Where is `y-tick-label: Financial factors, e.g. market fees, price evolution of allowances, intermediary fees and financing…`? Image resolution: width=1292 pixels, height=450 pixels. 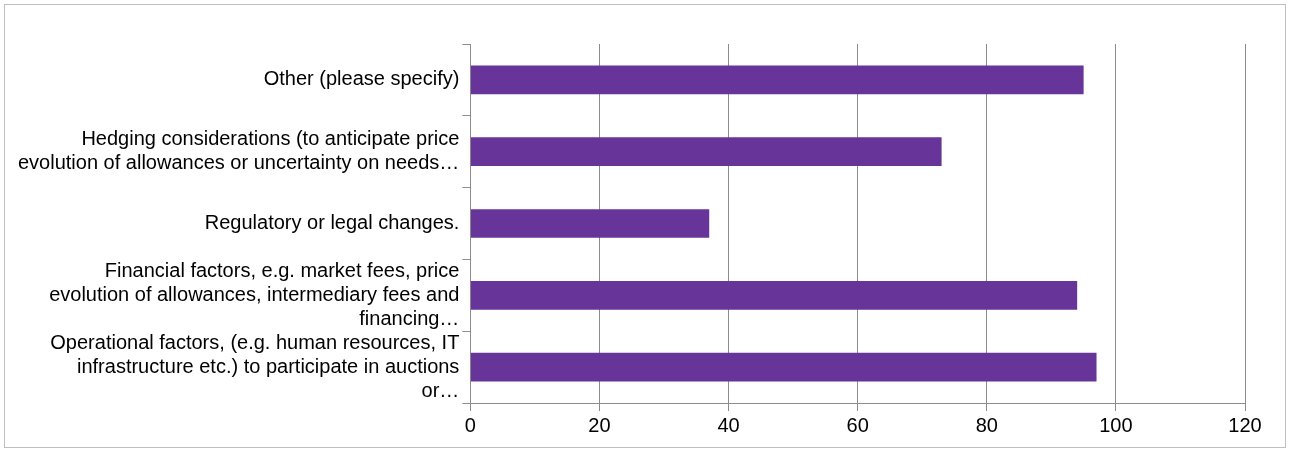 y-tick-label: Financial factors, e.g. market fees, price evolution of allowances, intermediary fees and financing… is located at coordinates (254, 293).